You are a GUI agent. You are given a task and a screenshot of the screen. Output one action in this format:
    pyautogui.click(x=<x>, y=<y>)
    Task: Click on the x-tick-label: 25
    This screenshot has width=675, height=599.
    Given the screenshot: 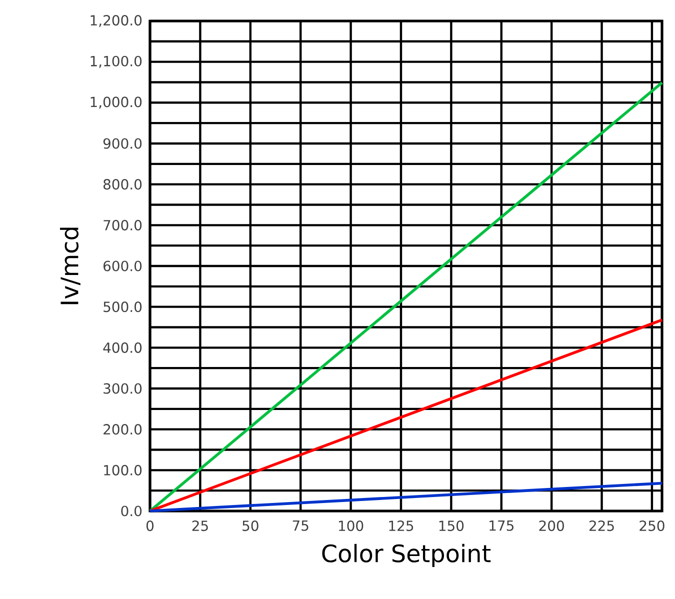 What is the action you would take?
    pyautogui.click(x=200, y=526)
    